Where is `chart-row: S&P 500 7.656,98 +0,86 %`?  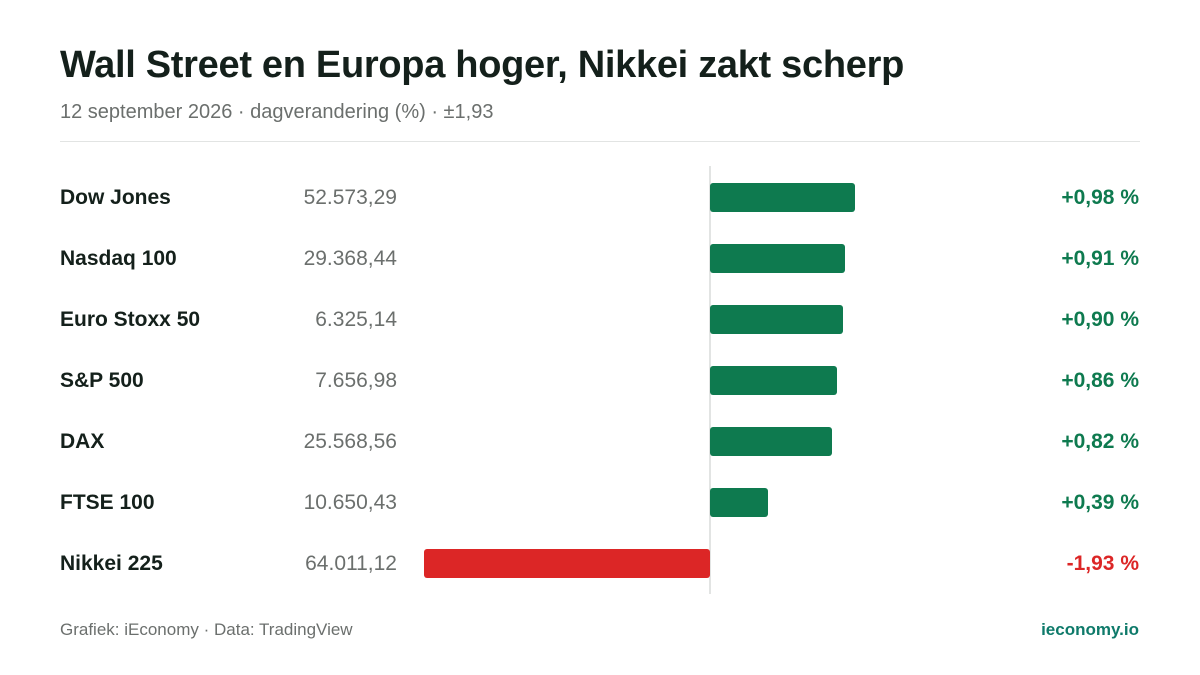
chart-row: S&P 500 7.656,98 +0,86 % is located at coordinates (600, 380).